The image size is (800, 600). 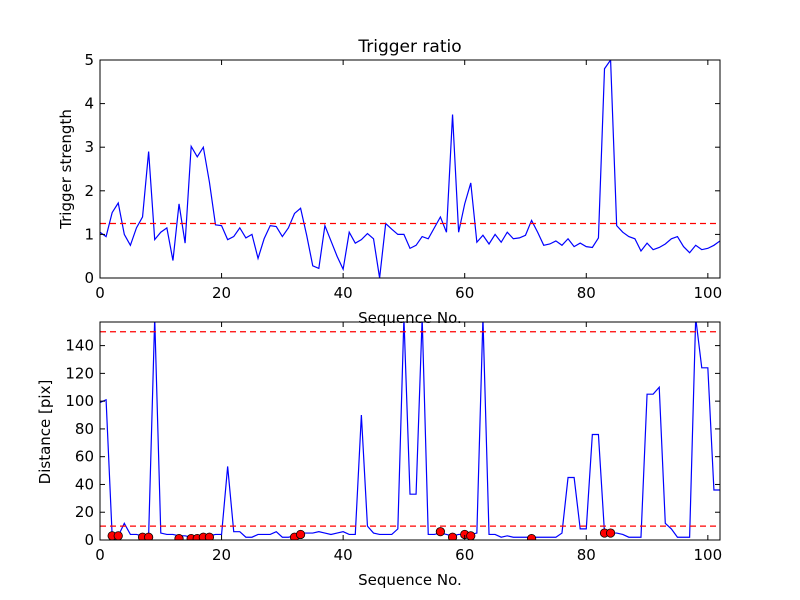 What do you see at coordinates (409, 47) in the screenshot?
I see `top-chart-title: Trigger ratio` at bounding box center [409, 47].